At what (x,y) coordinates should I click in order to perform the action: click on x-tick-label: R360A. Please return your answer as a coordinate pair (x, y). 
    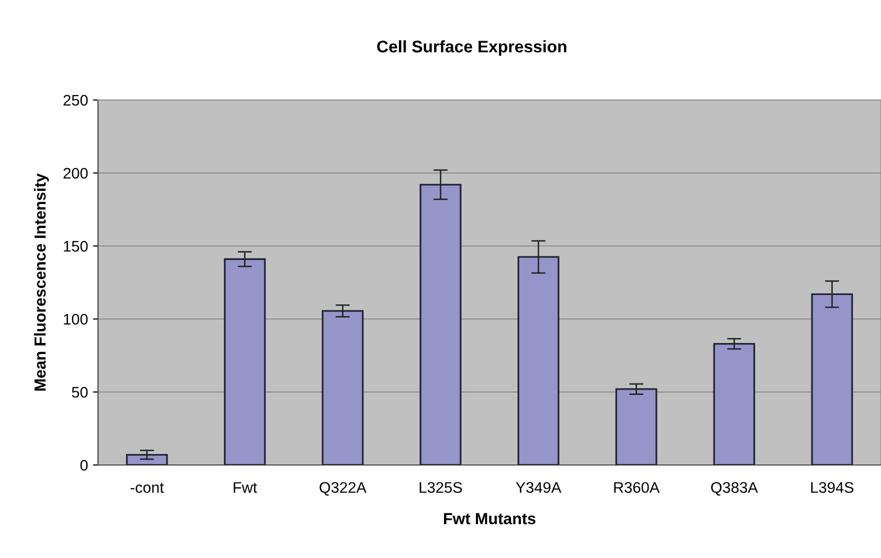
    Looking at the image, I should click on (637, 487).